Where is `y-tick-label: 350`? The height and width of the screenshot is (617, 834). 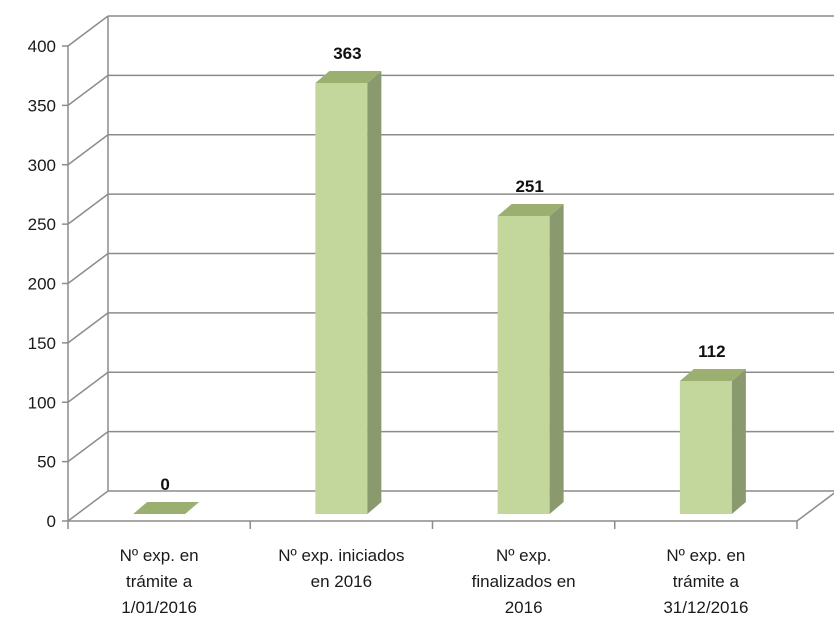
y-tick-label: 350 is located at coordinates (42, 105).